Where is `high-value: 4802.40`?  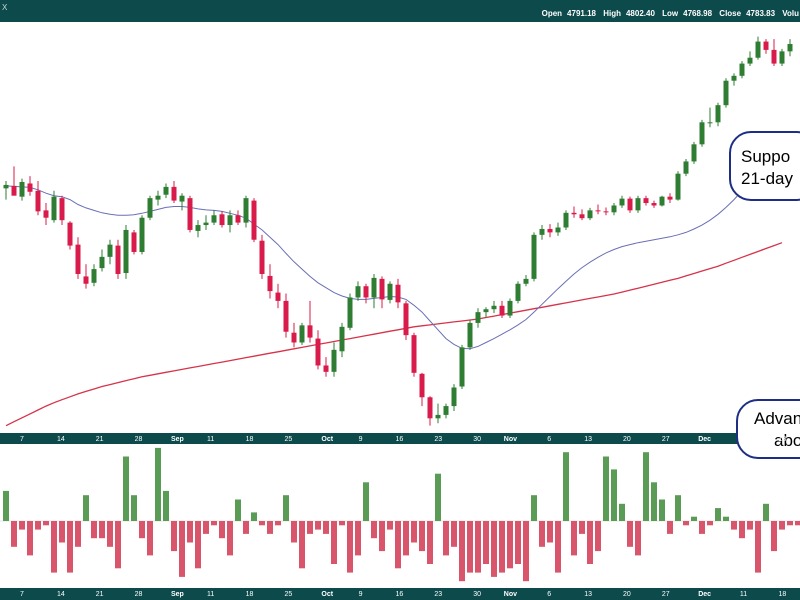
high-value: 4802.40 is located at coordinates (640, 13).